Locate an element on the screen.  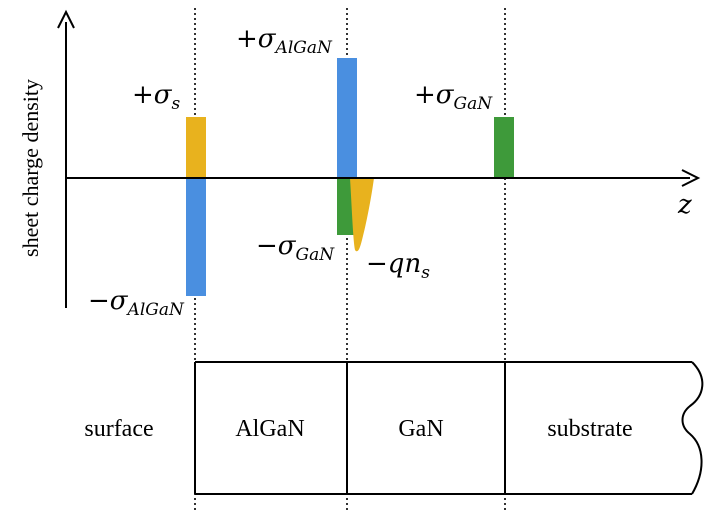
x-axis-arrowhead is located at coordinates (691, 178).